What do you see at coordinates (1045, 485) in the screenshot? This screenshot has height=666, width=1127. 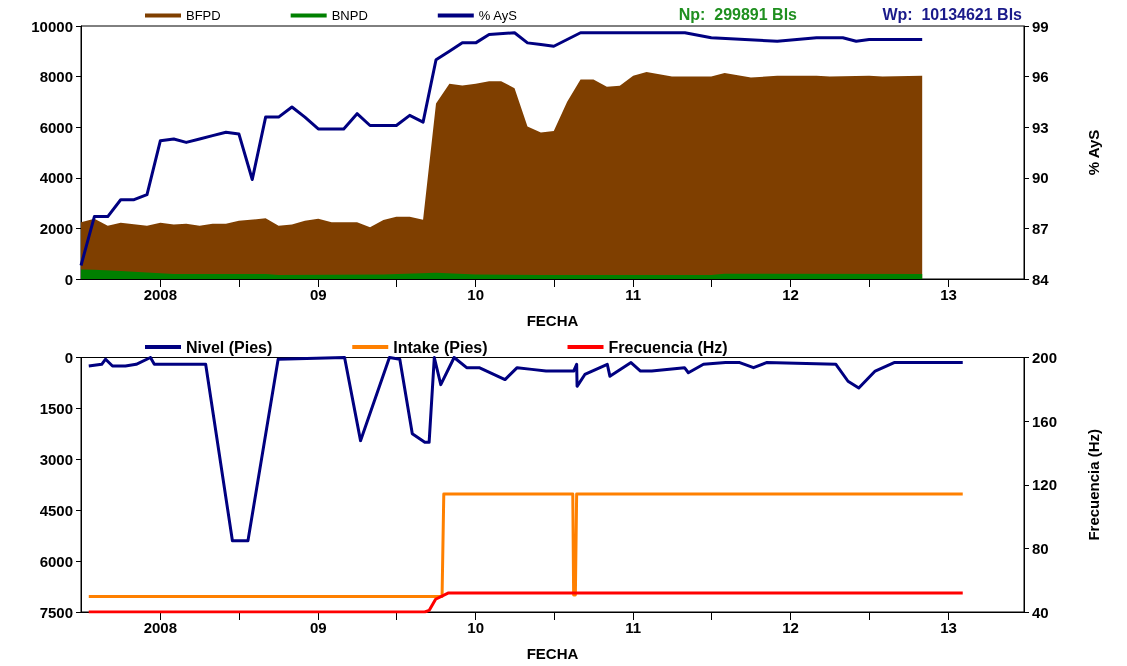 I see `y2-tick-label: 120` at bounding box center [1045, 485].